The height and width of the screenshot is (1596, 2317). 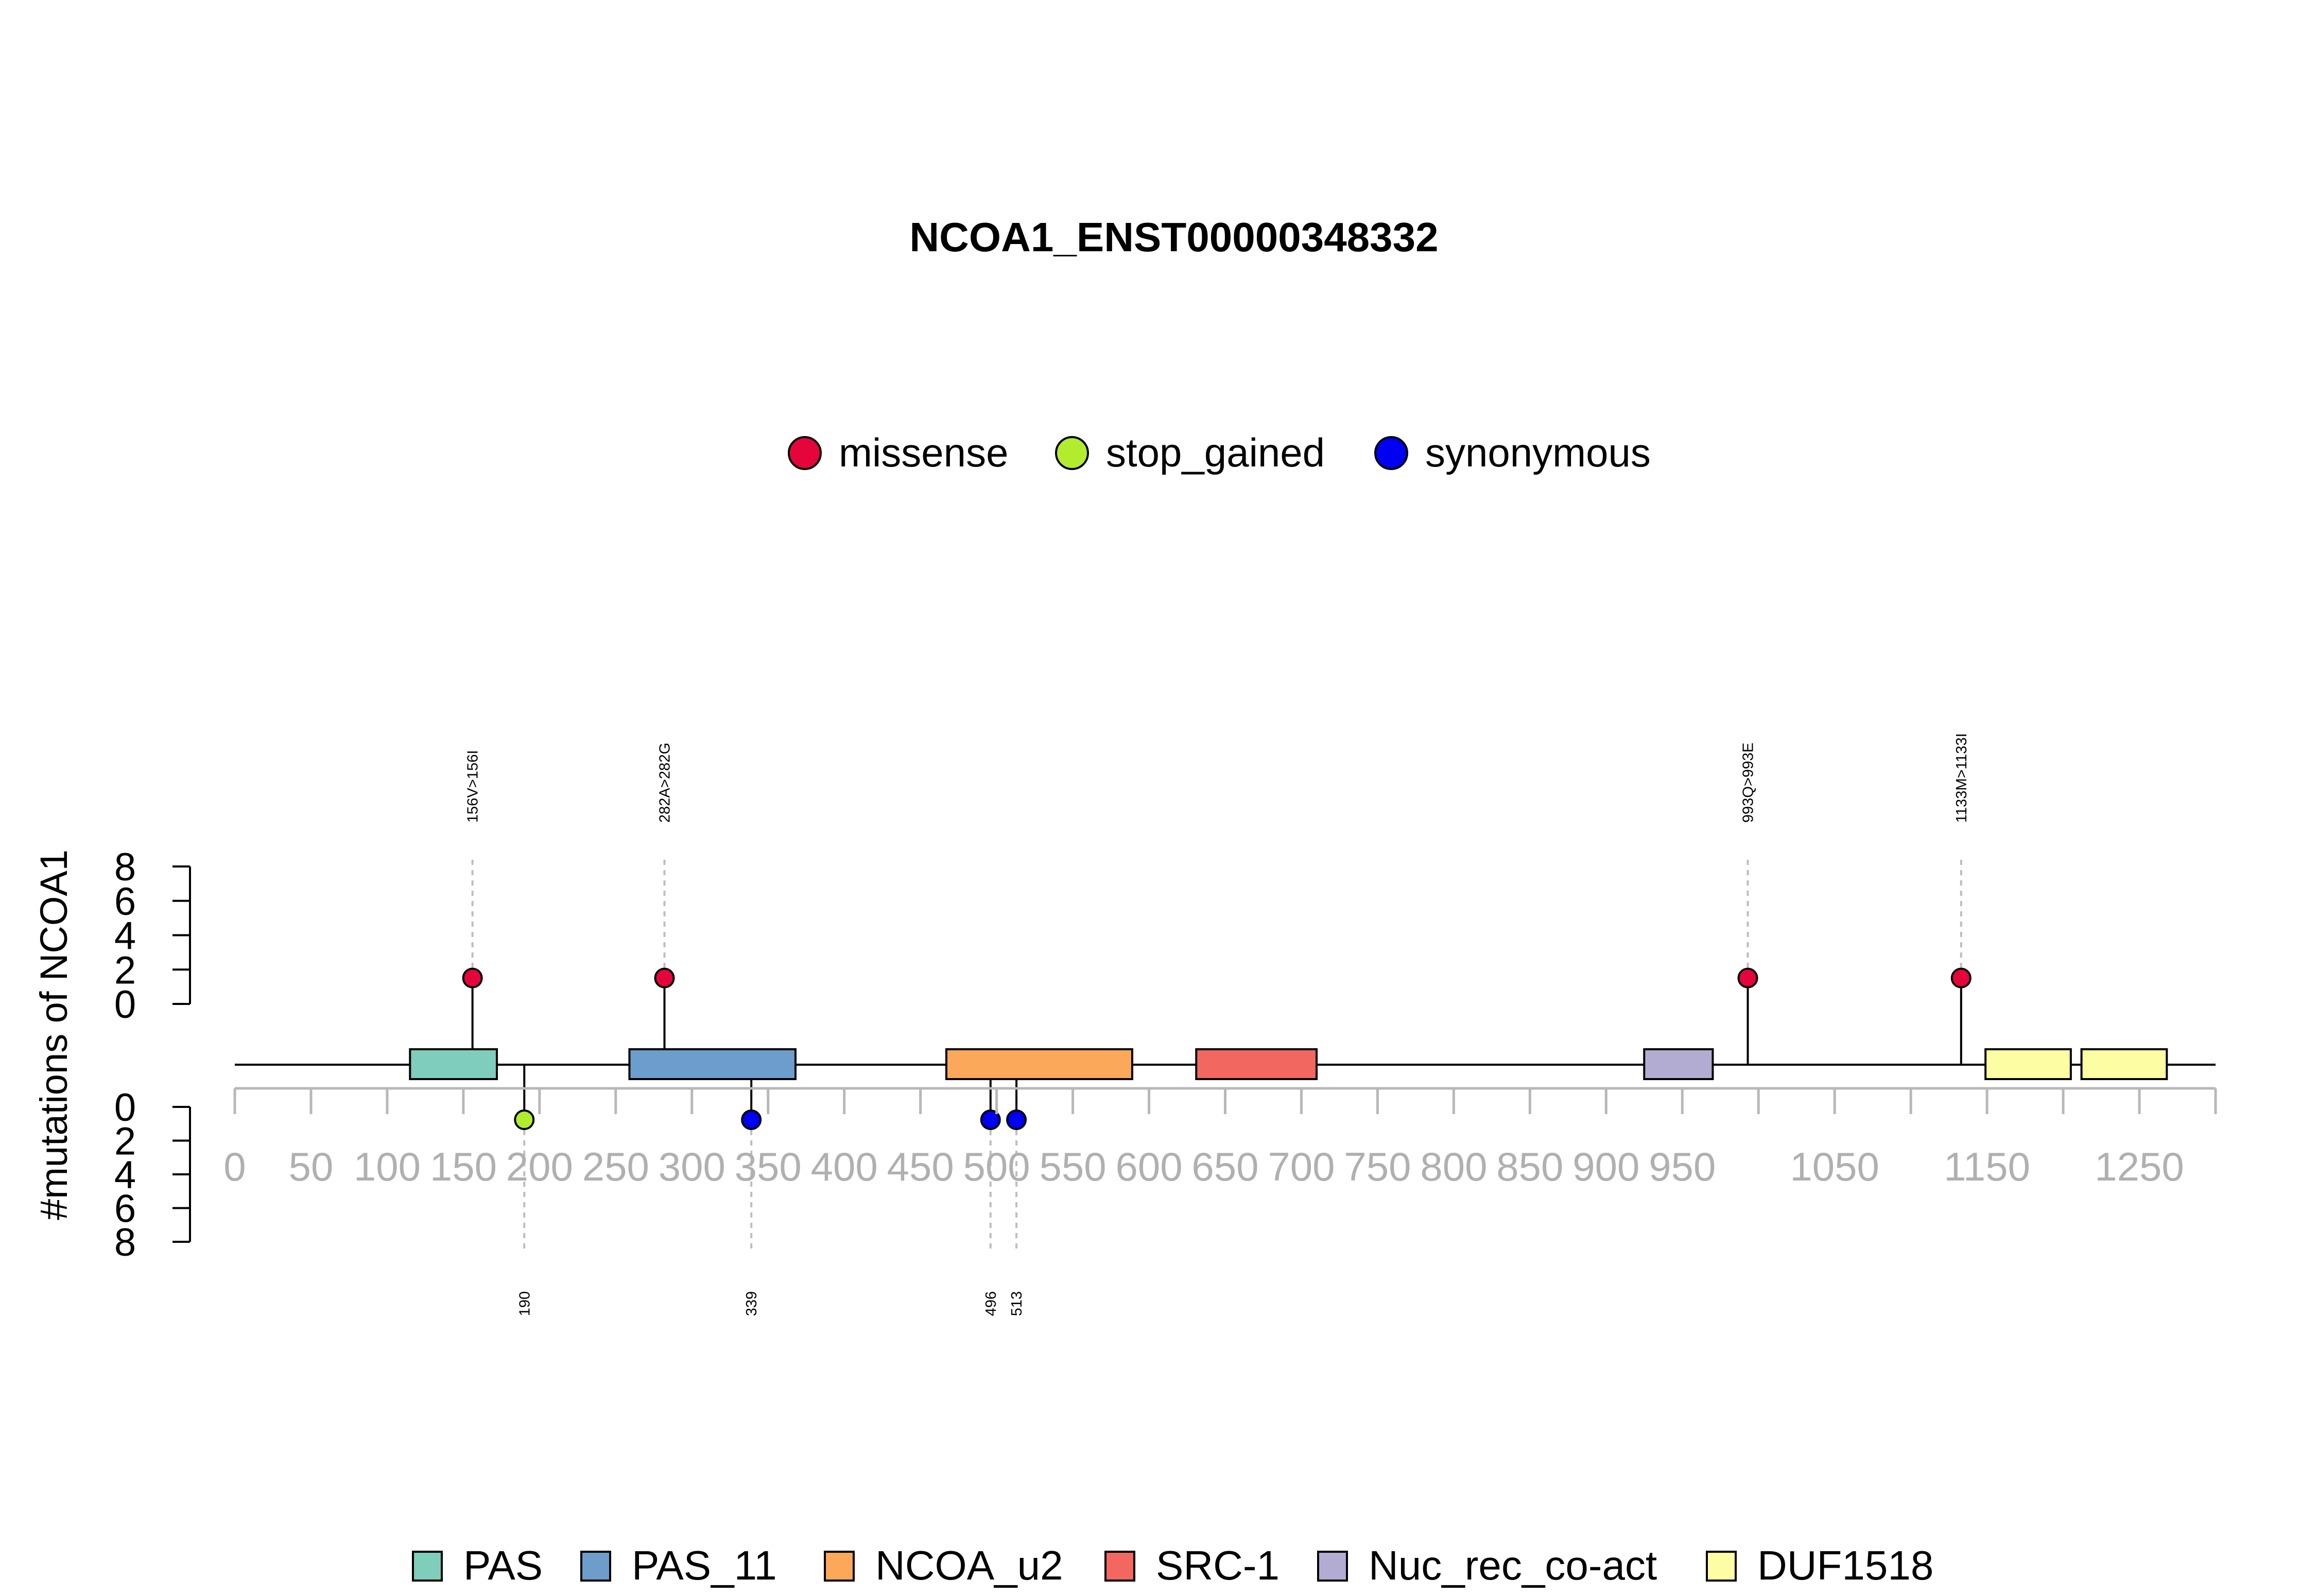 What do you see at coordinates (125, 902) in the screenshot?
I see `y-top-tick-label: 6` at bounding box center [125, 902].